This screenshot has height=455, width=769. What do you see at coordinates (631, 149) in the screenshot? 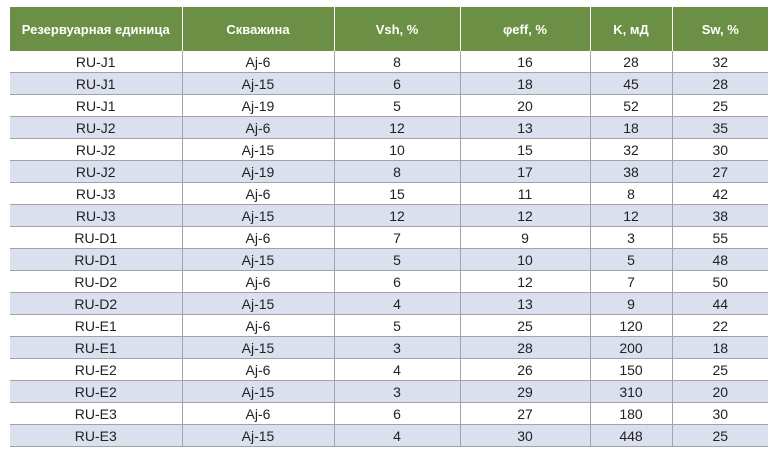
I see `cell-permeability: 32` at bounding box center [631, 149].